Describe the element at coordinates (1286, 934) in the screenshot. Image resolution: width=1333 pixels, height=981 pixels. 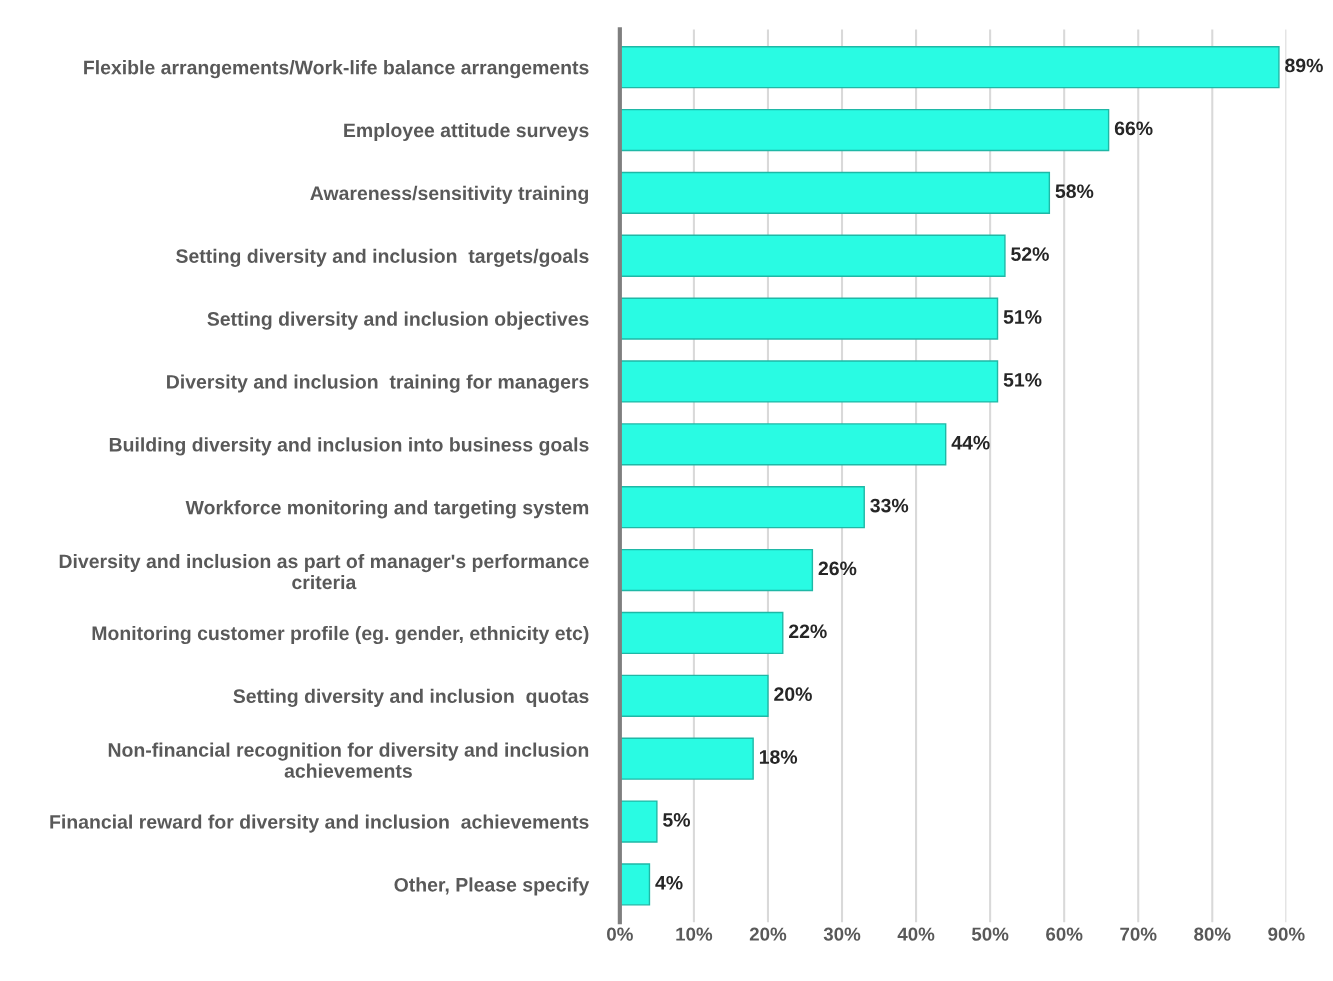
I see `x-tick-label: 90%` at that location.